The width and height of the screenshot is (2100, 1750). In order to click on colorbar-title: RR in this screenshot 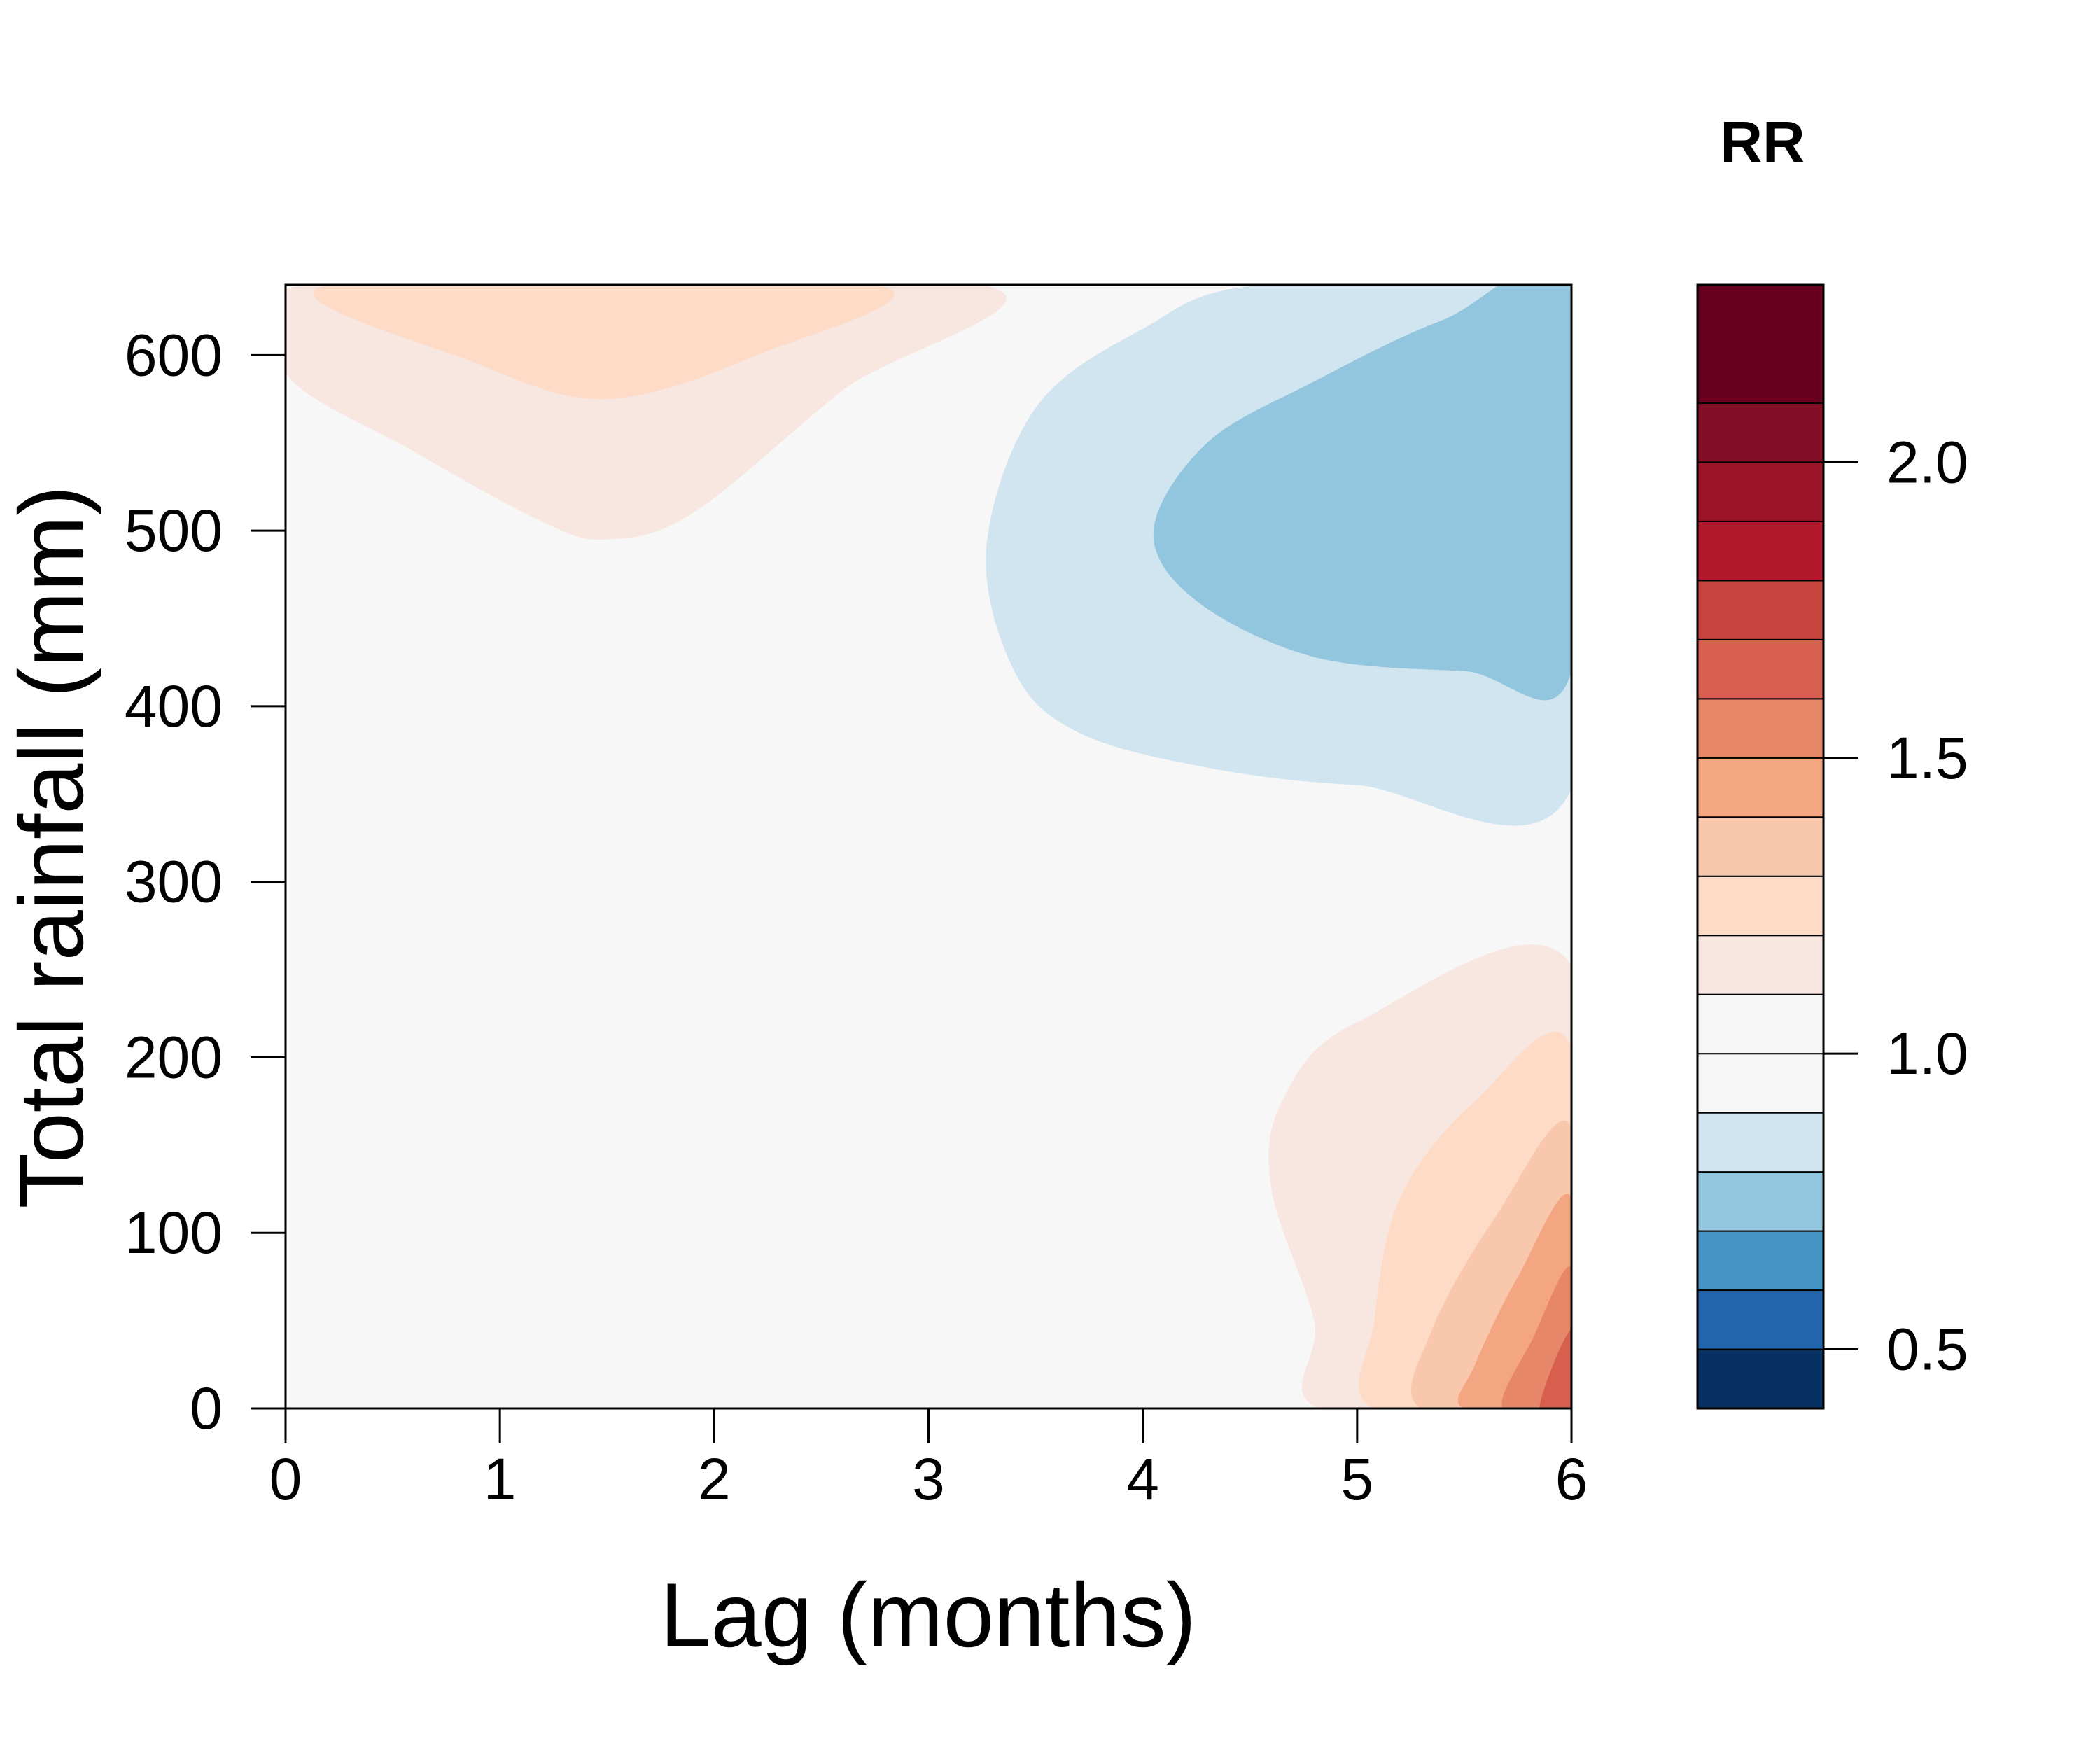, I will do `click(1762, 142)`.